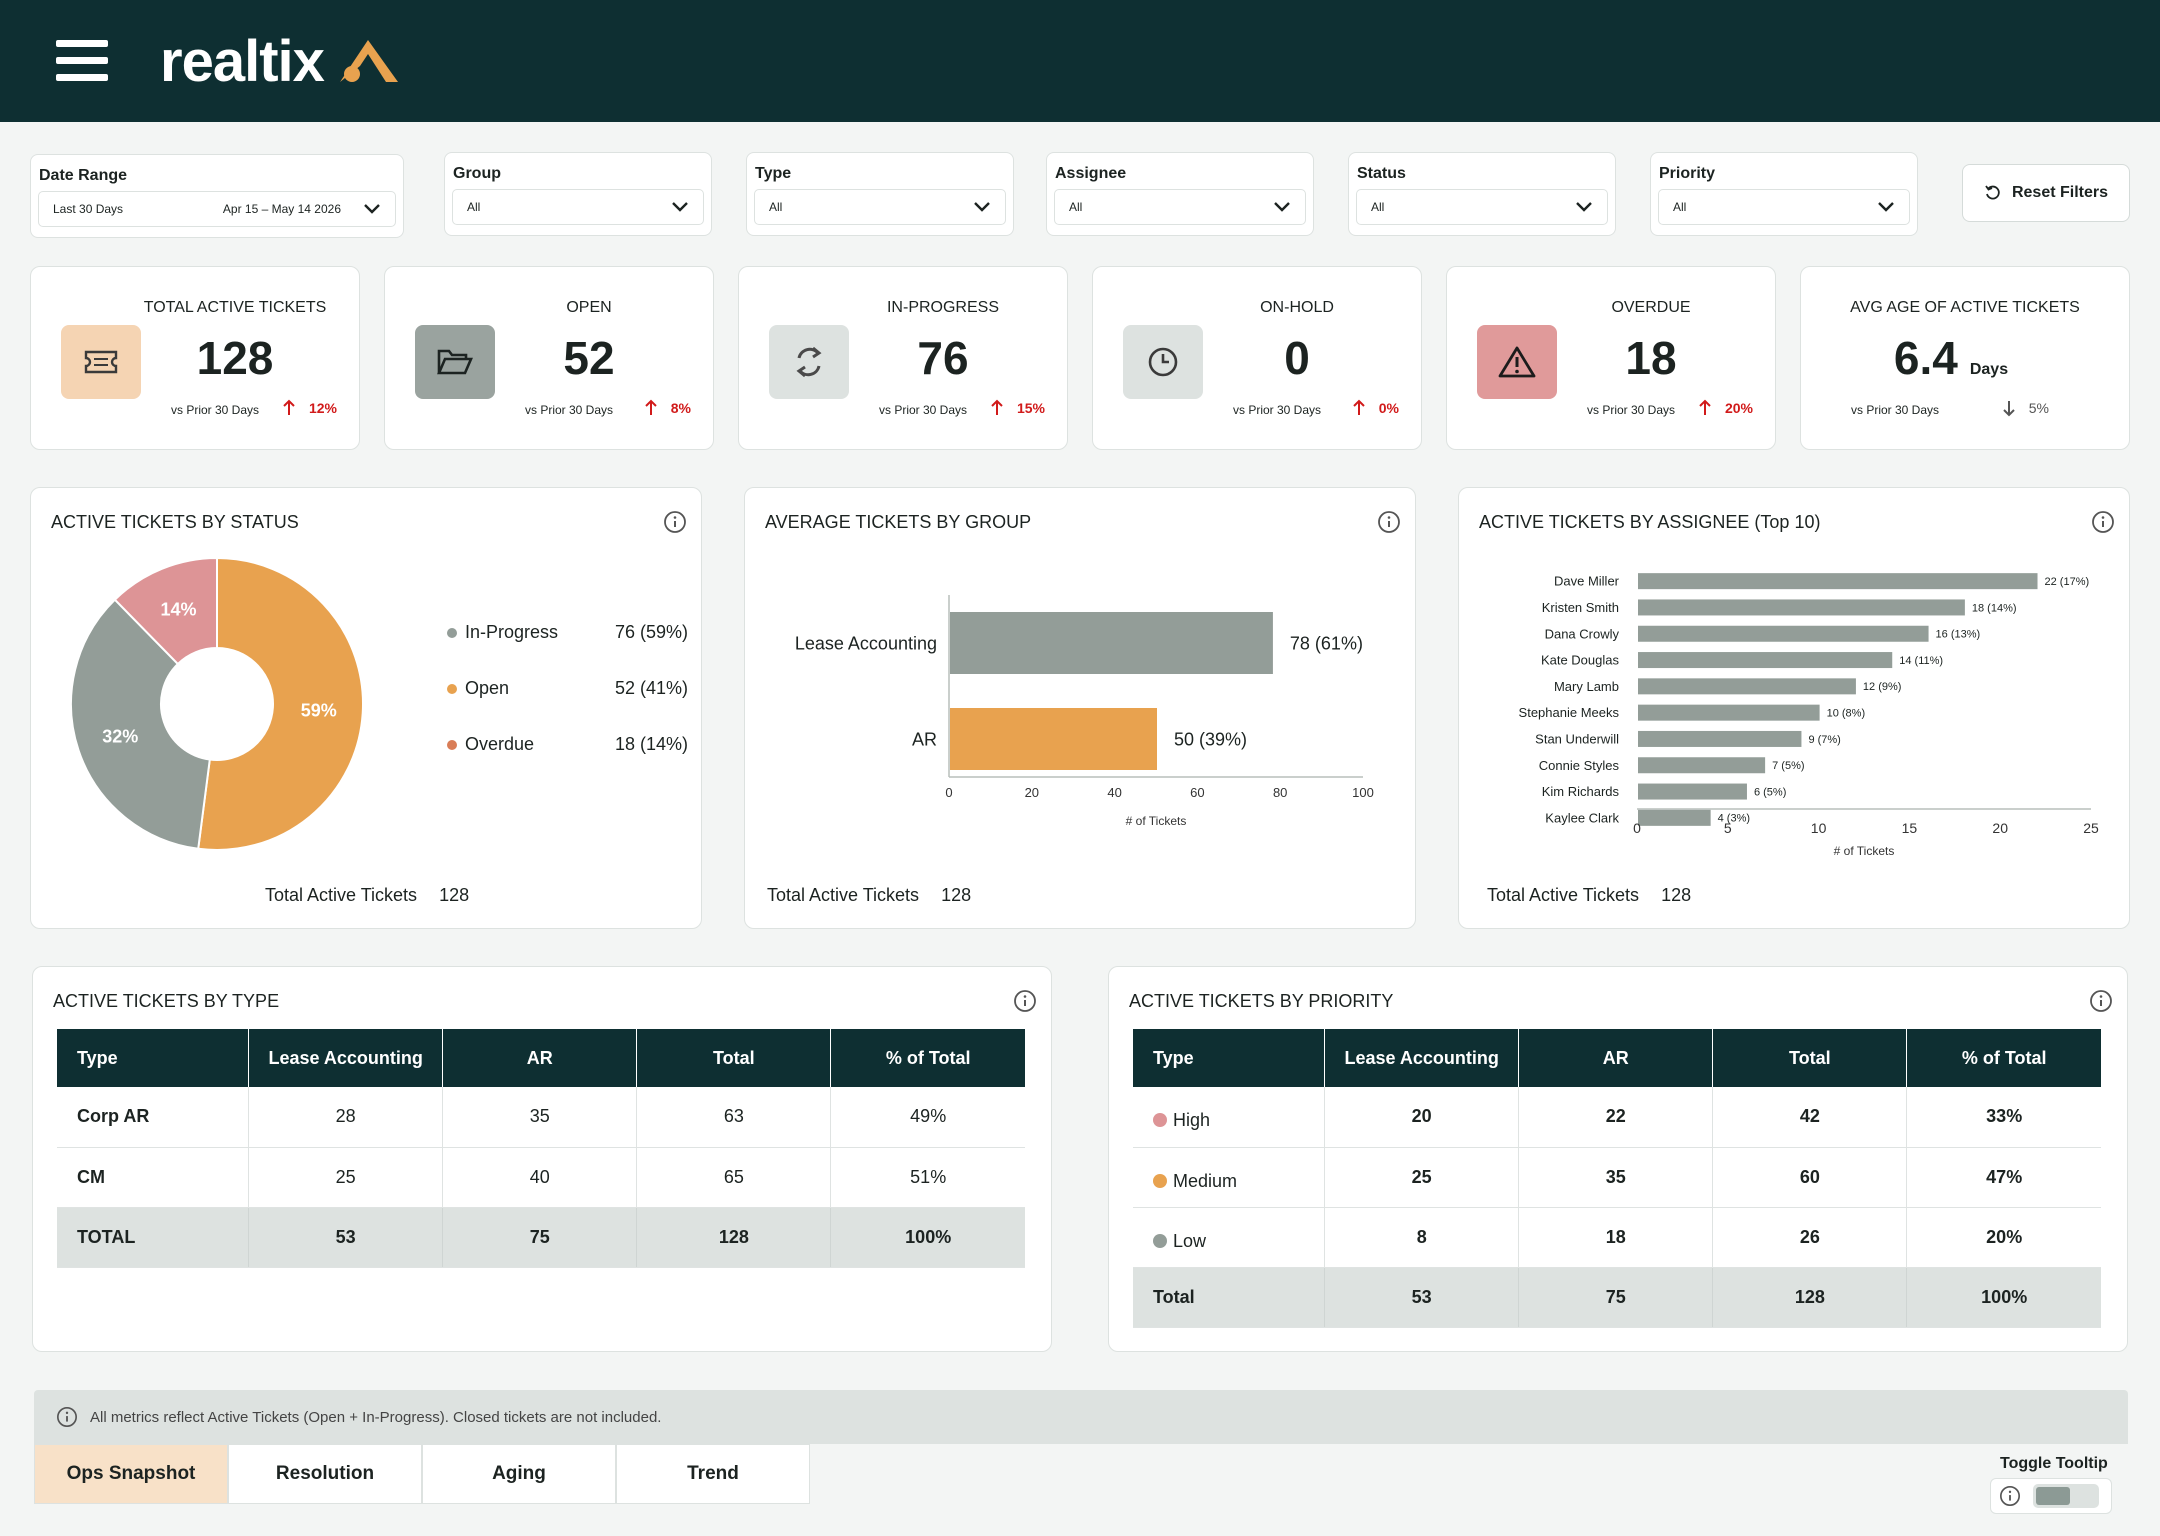 Image resolution: width=2160 pixels, height=1536 pixels. What do you see at coordinates (2003, 1177) in the screenshot?
I see `table-cell: 47%` at bounding box center [2003, 1177].